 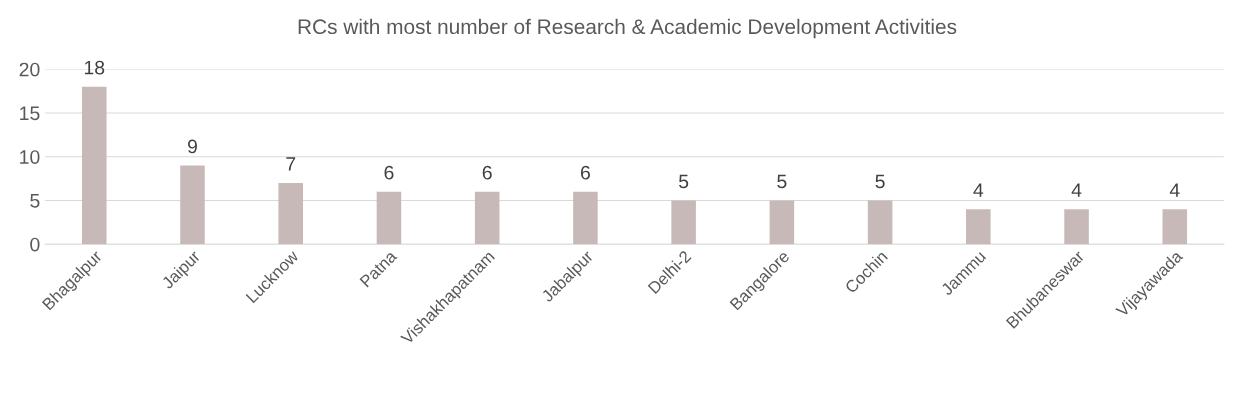 What do you see at coordinates (35, 201) in the screenshot?
I see `y-tick-label: 5` at bounding box center [35, 201].